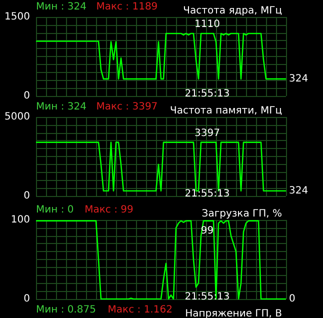  What do you see at coordinates (207, 24) in the screenshot?
I see `annotation: 1110` at bounding box center [207, 24].